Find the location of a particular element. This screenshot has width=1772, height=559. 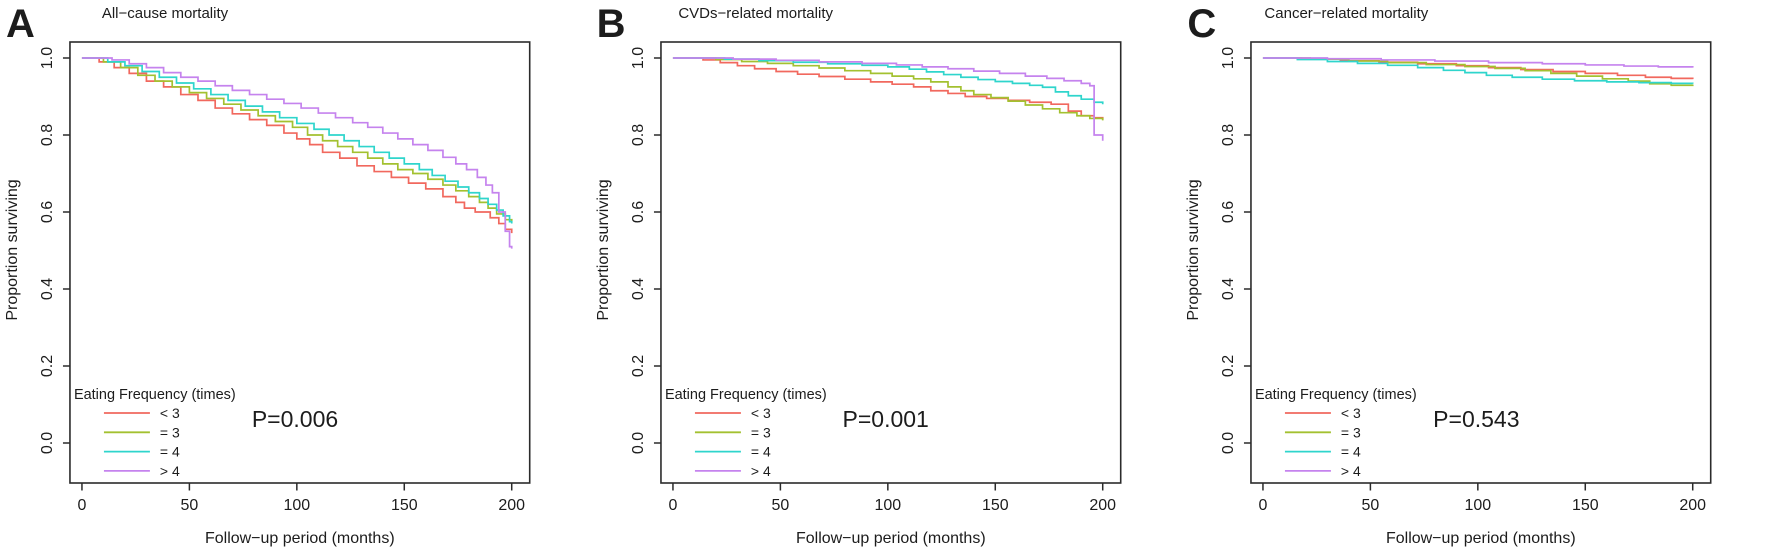

panel-title-all-cause: All−cause mortality is located at coordinates (165, 13).